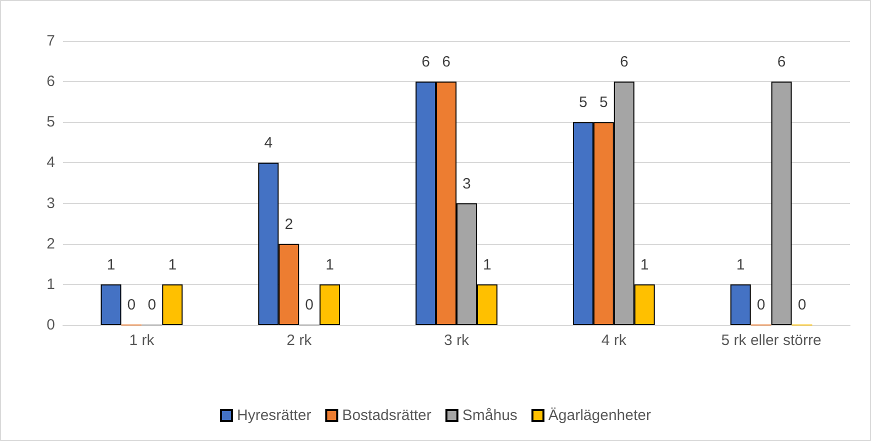 Image resolution: width=871 pixels, height=441 pixels. I want to click on y-tick-label: 2, so click(50, 243).